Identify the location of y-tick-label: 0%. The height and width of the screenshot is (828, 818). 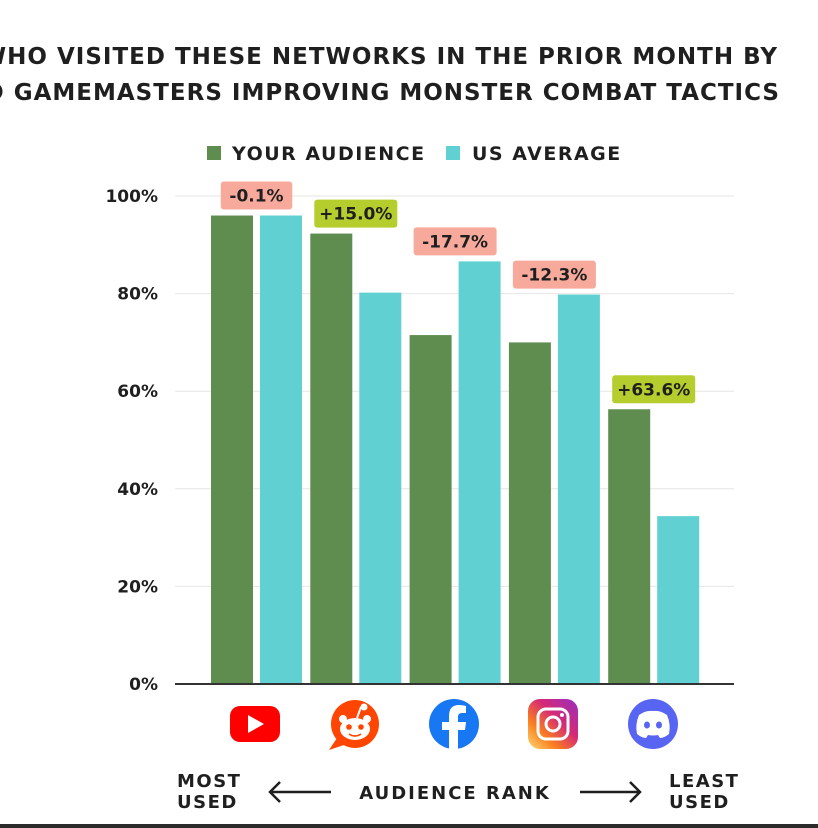
(143, 685).